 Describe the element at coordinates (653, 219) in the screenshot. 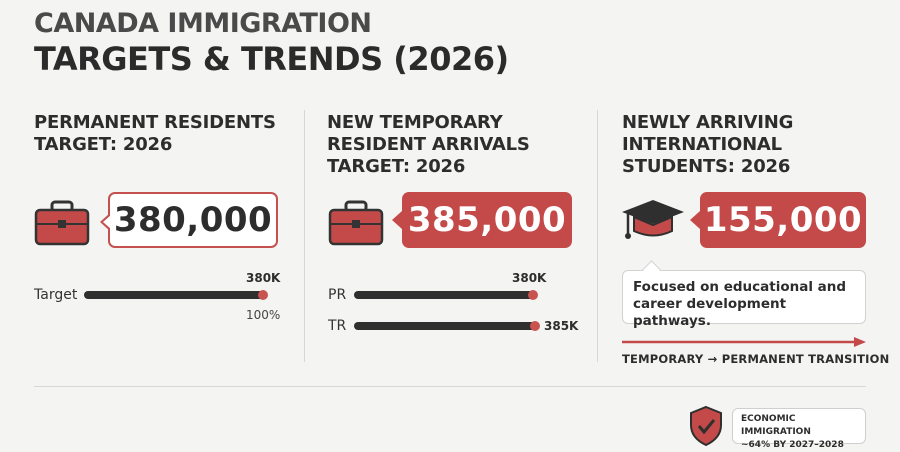

I see `graduation-cap-icon` at that location.